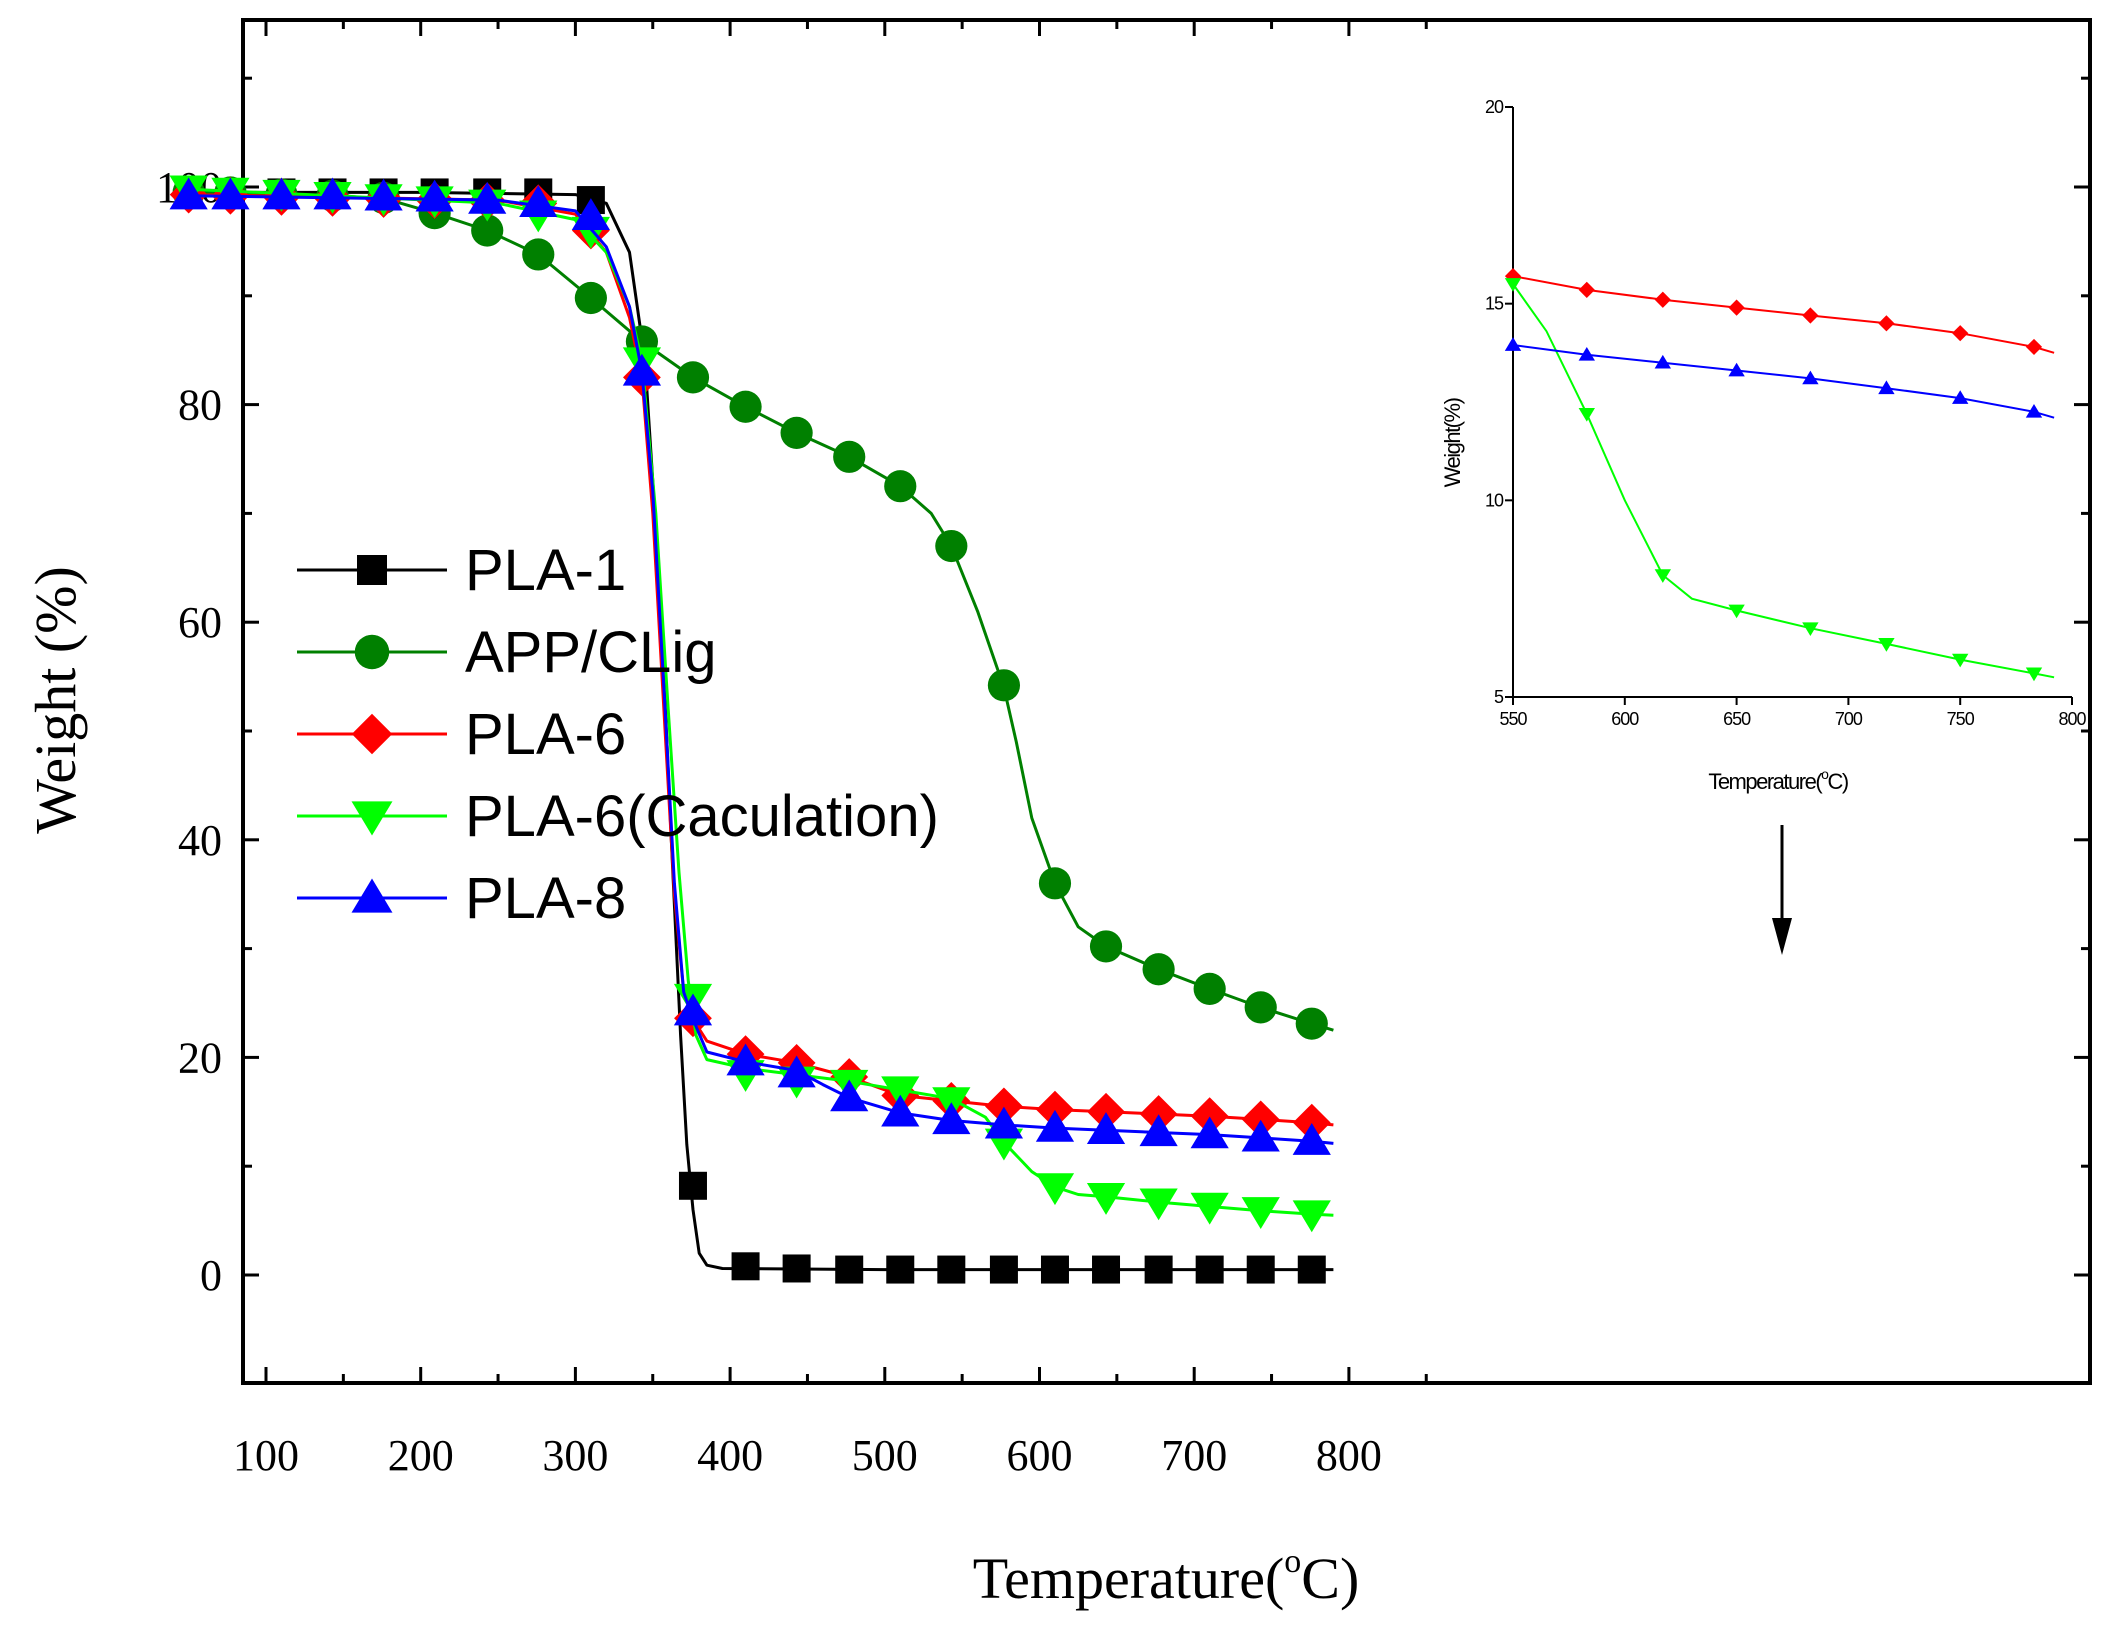  What do you see at coordinates (1765, 781) in the screenshot?
I see `inset-x-axis-title-text: Temperature(` at bounding box center [1765, 781].